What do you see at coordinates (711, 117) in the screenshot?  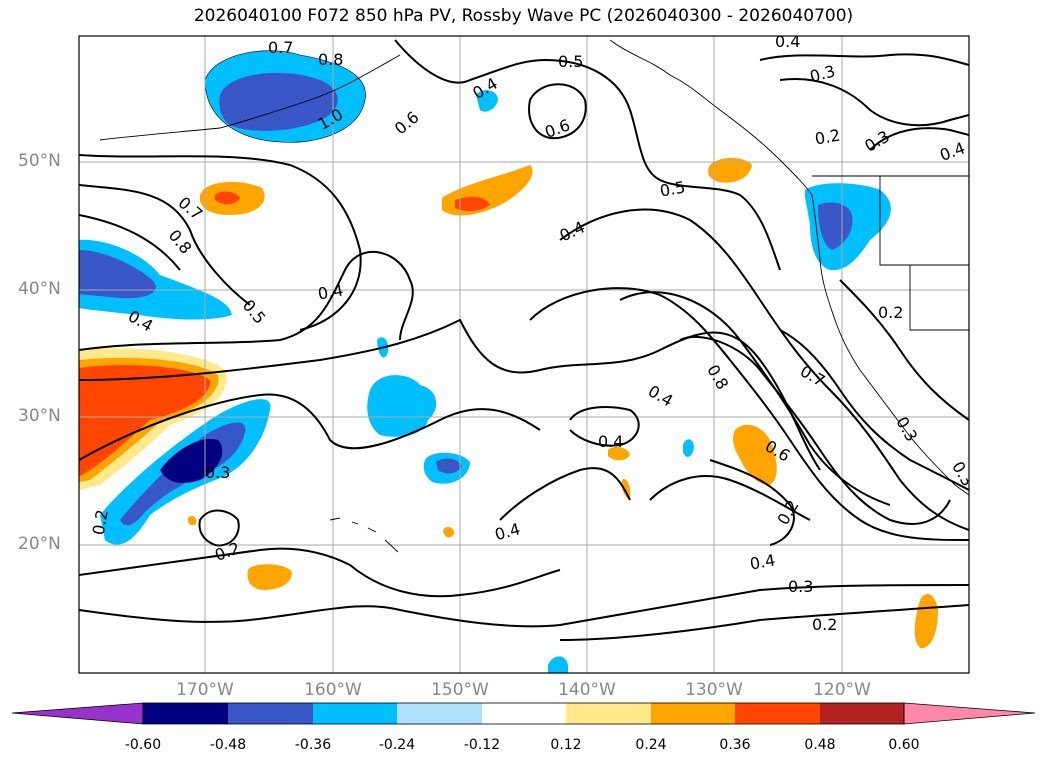 I see `alaska-coast` at bounding box center [711, 117].